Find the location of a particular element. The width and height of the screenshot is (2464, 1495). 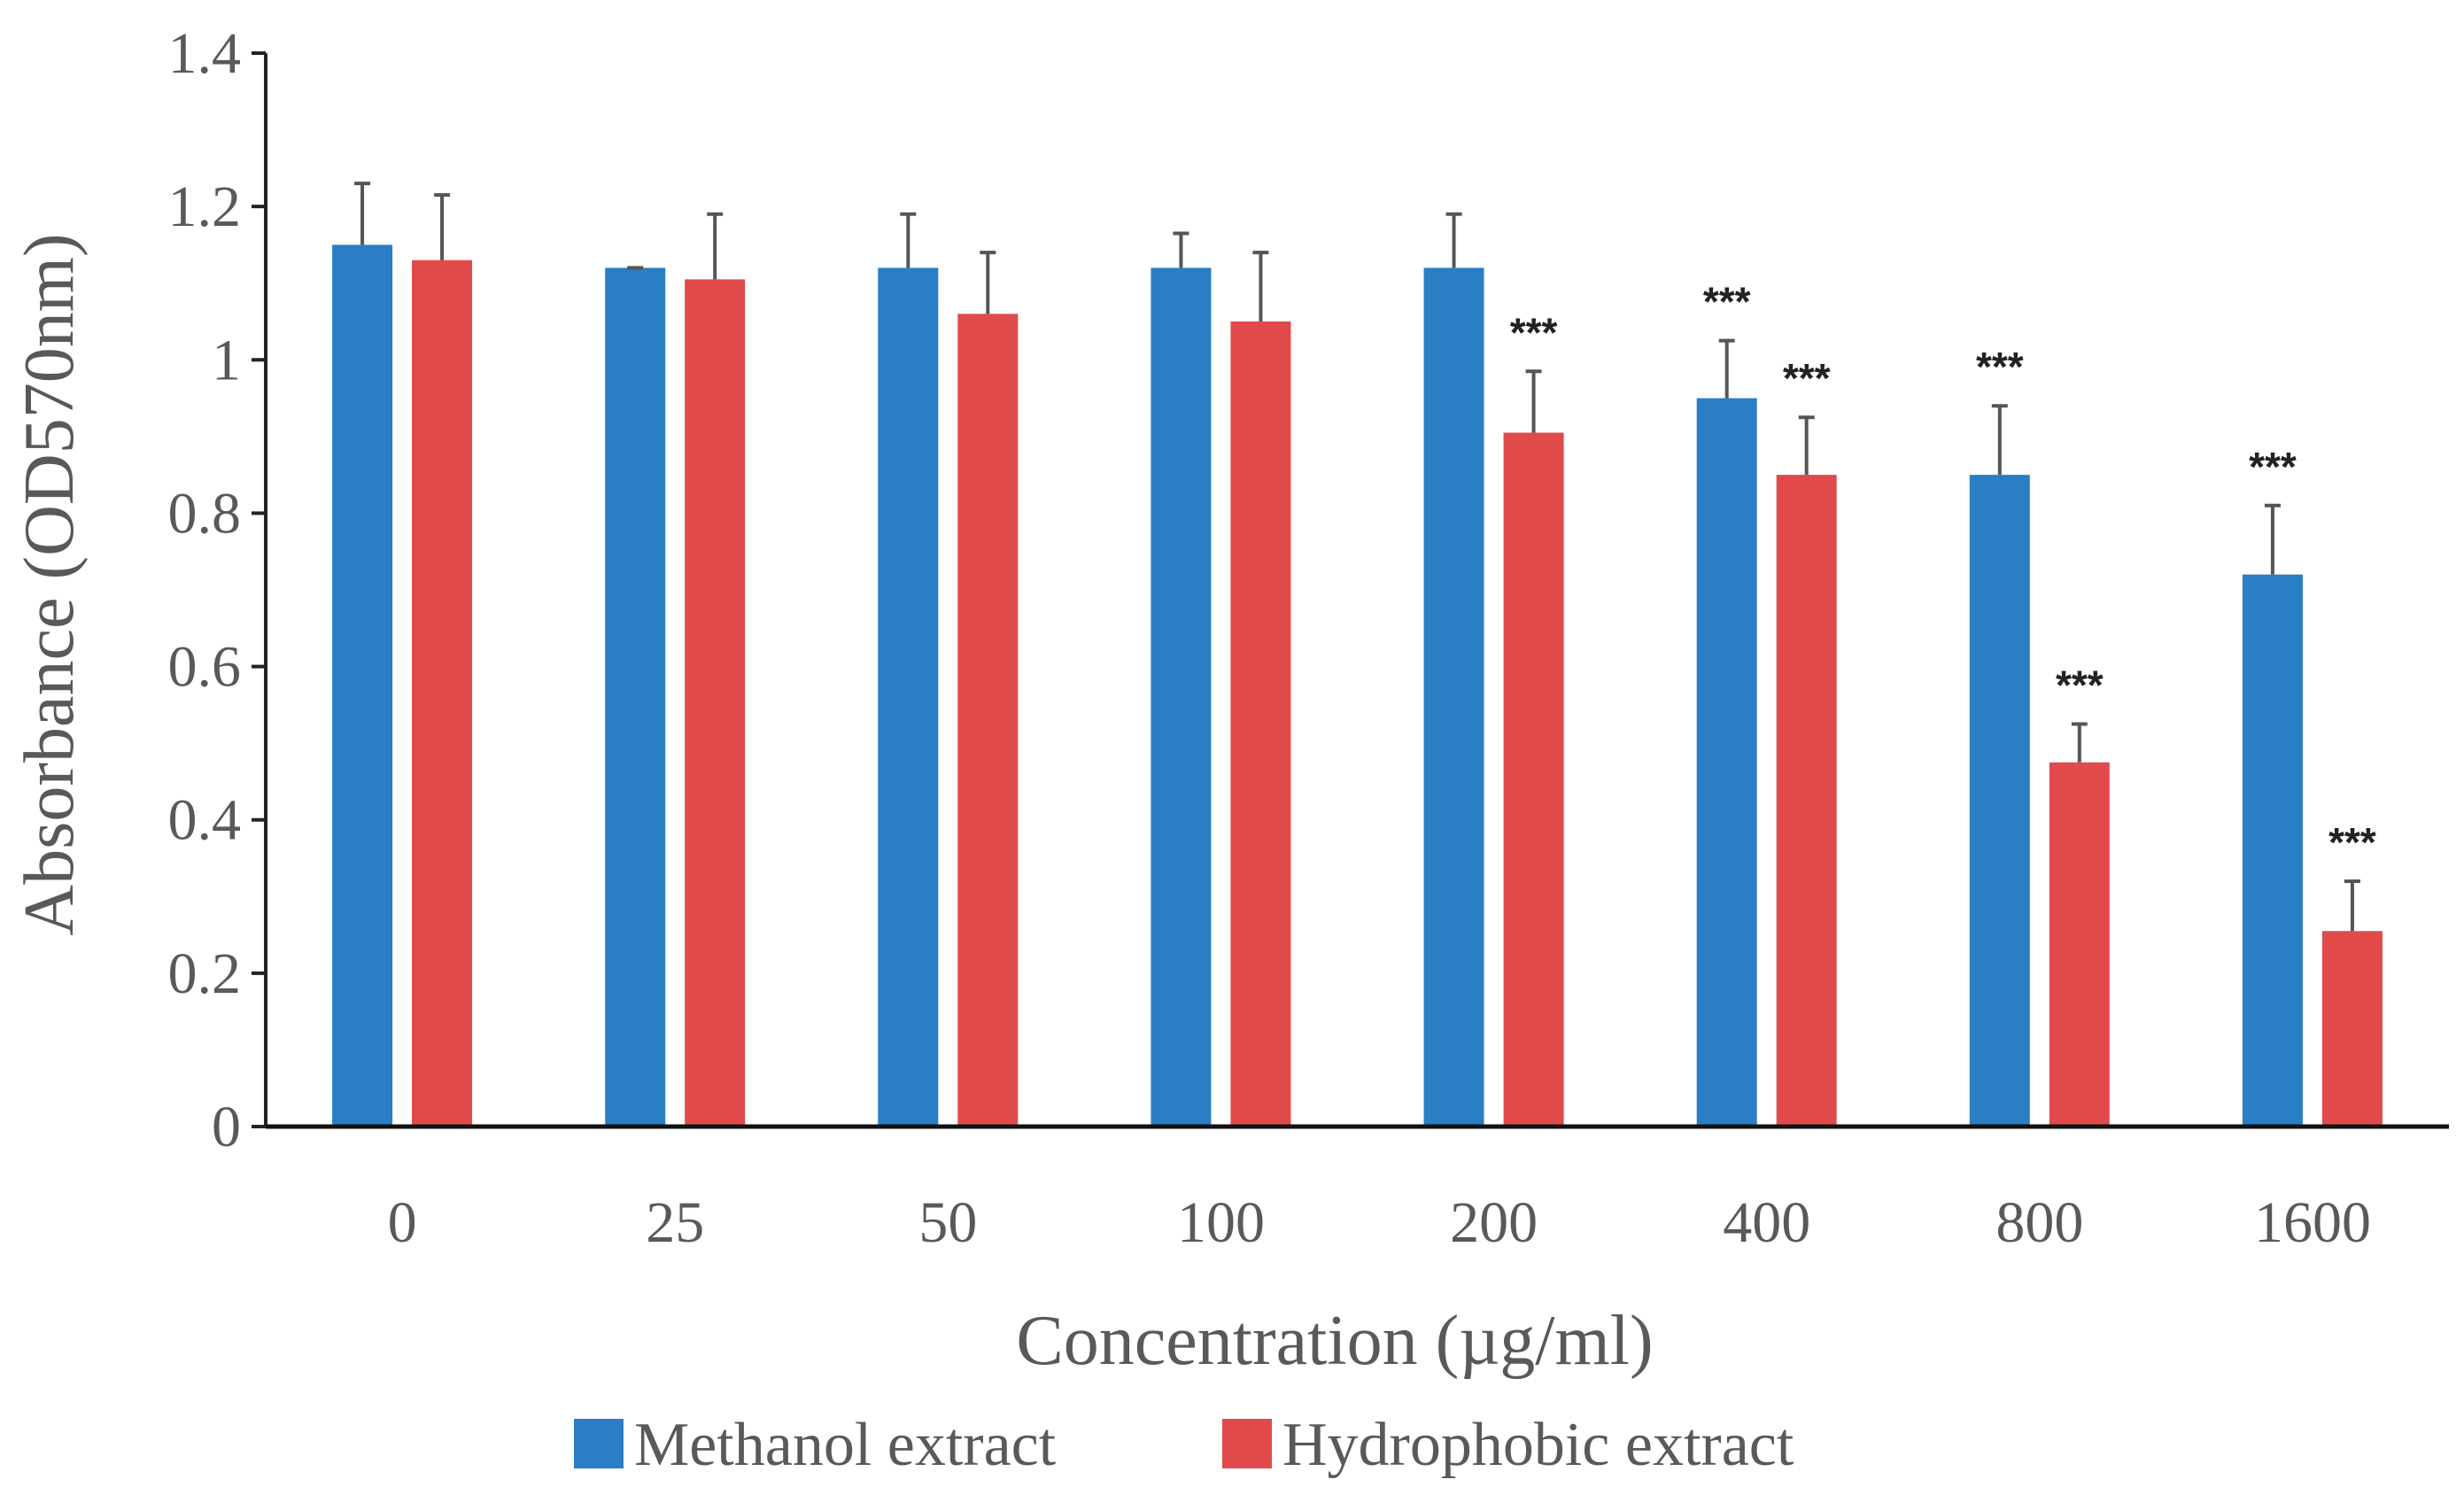

x-tick-label: 1600 is located at coordinates (2312, 1223).